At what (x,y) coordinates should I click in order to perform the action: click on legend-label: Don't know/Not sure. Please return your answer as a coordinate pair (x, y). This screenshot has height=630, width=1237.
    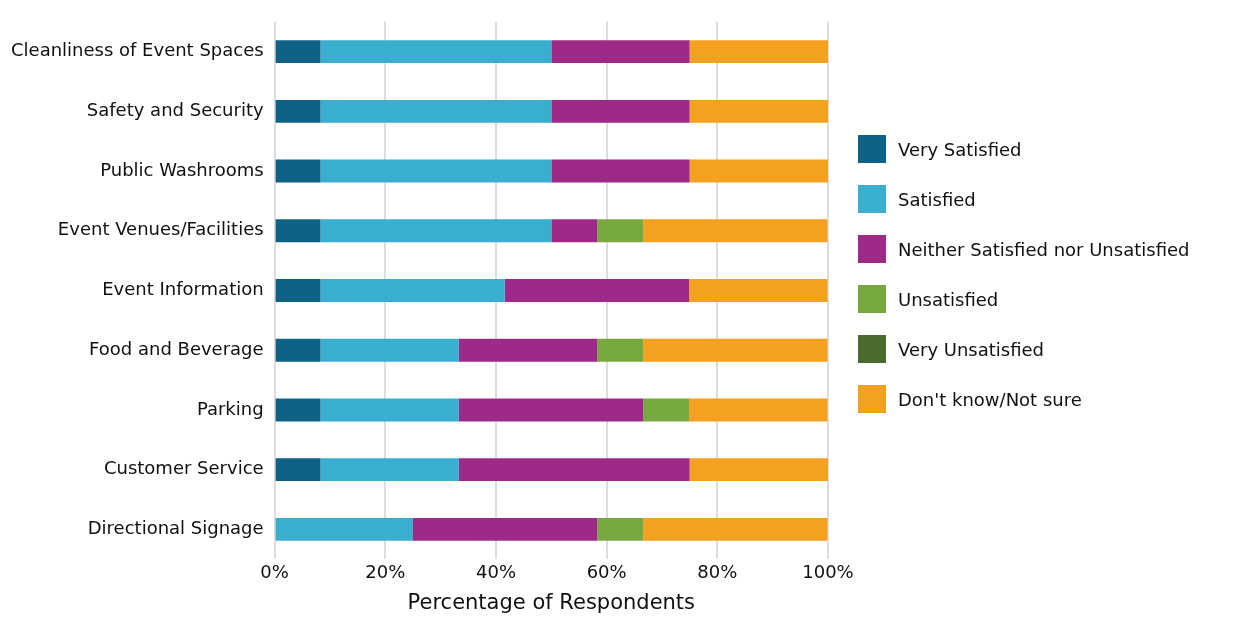
    Looking at the image, I should click on (990, 399).